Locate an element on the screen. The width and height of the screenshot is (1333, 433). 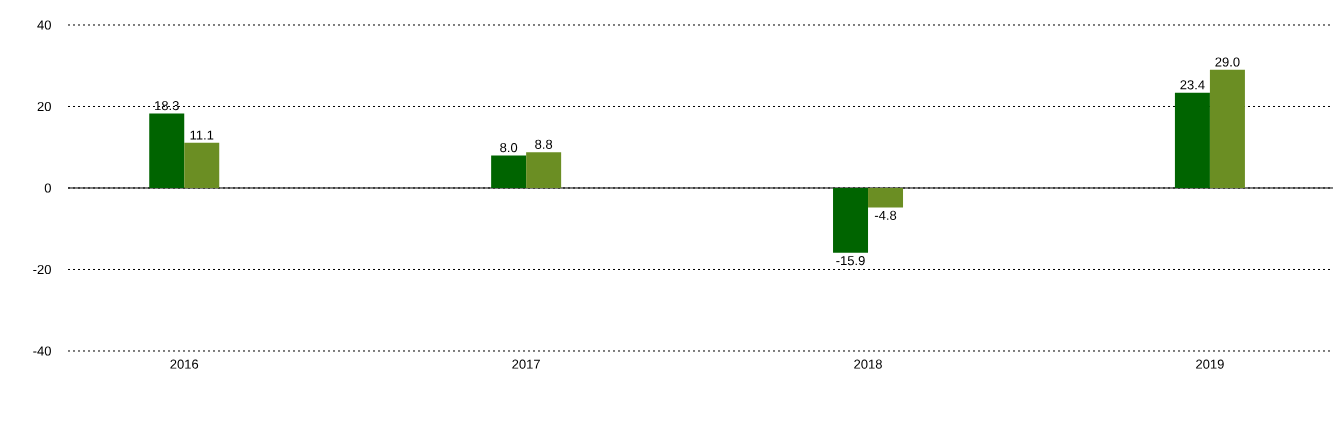
y-tick-label: -40 is located at coordinates (42, 351).